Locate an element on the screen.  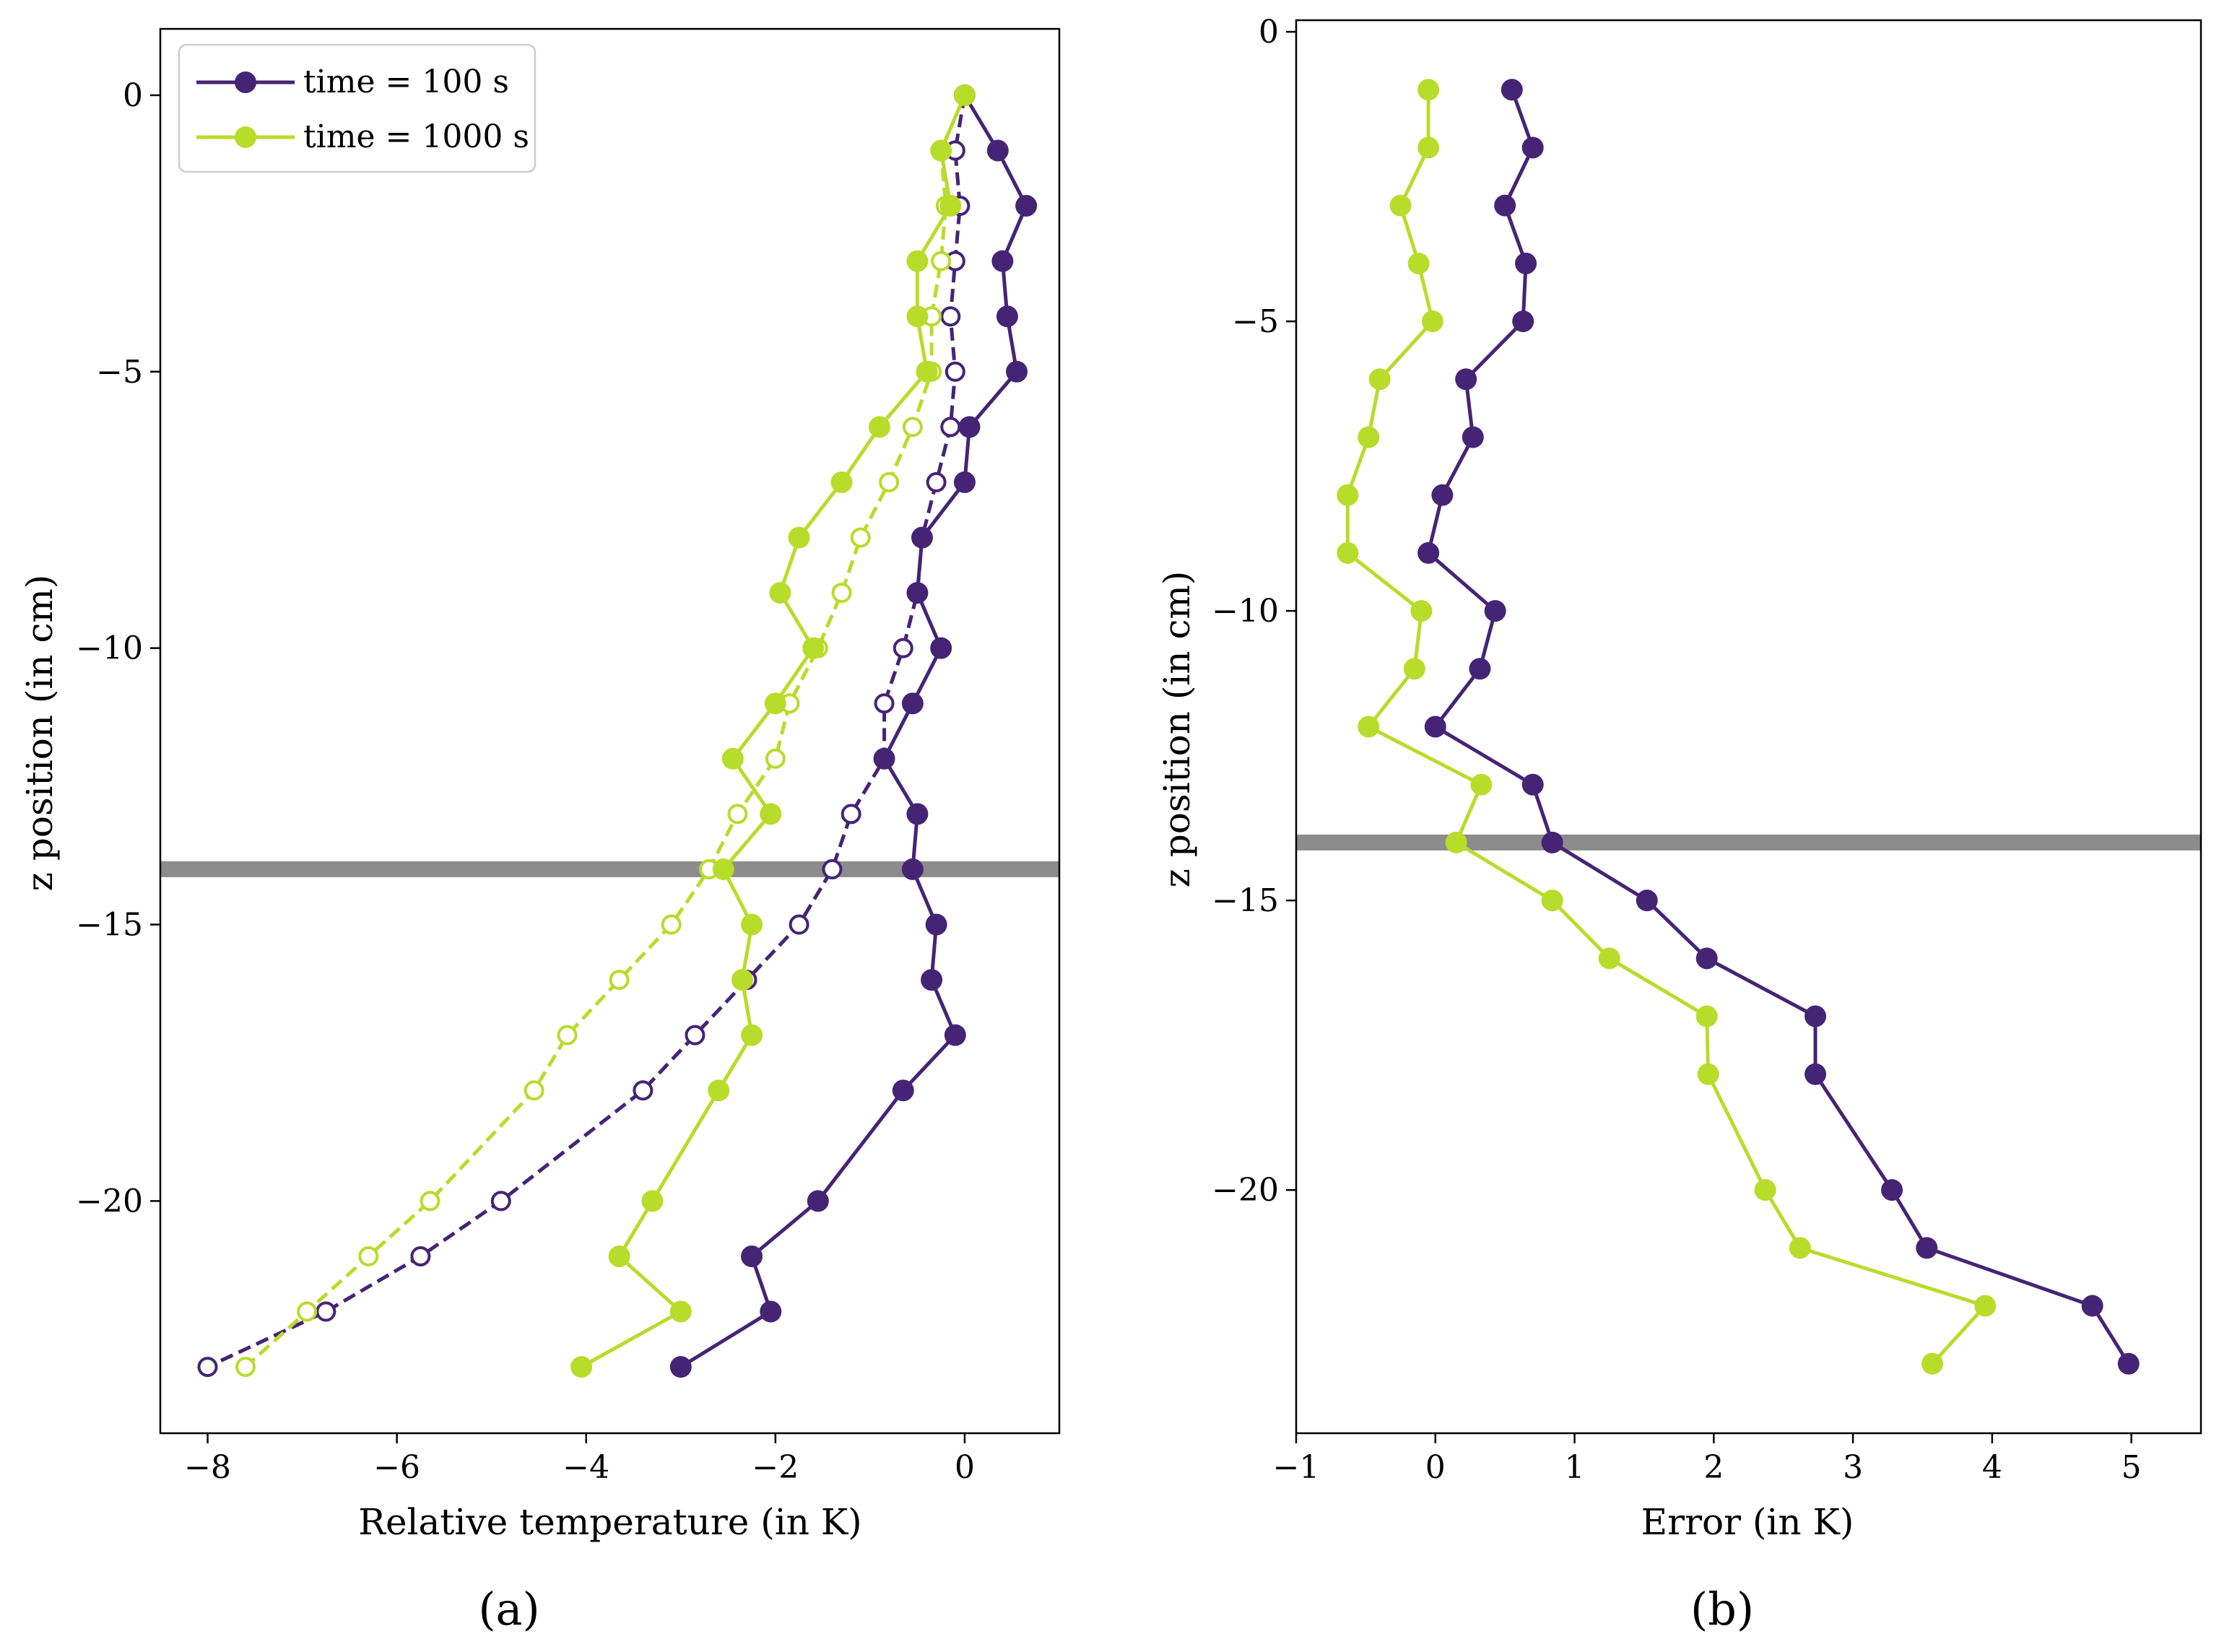
x-tick-label-b-4: 3 is located at coordinates (1853, 1467).